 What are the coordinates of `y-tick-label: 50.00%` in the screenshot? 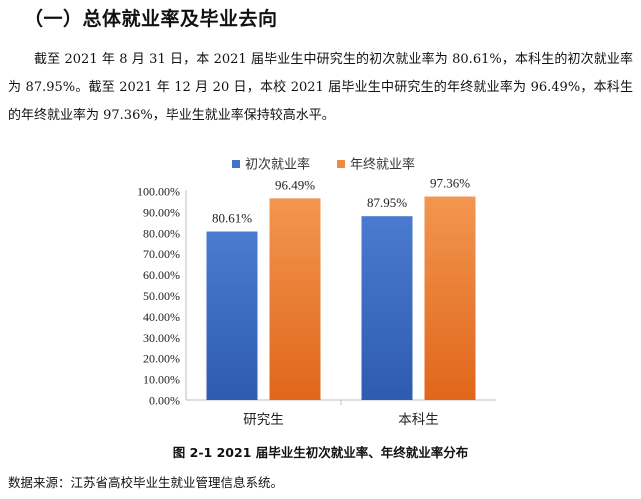 It's located at (161, 296).